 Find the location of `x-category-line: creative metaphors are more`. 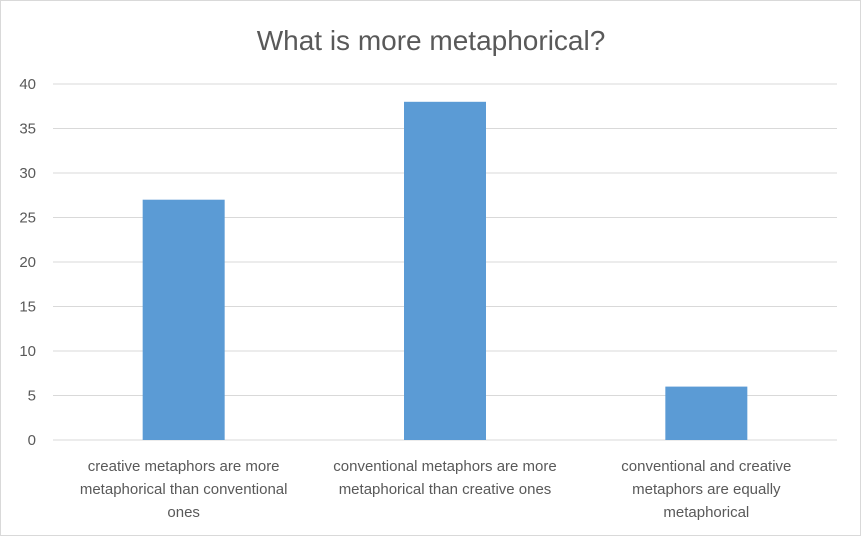

x-category-line: creative metaphors are more is located at coordinates (184, 466).